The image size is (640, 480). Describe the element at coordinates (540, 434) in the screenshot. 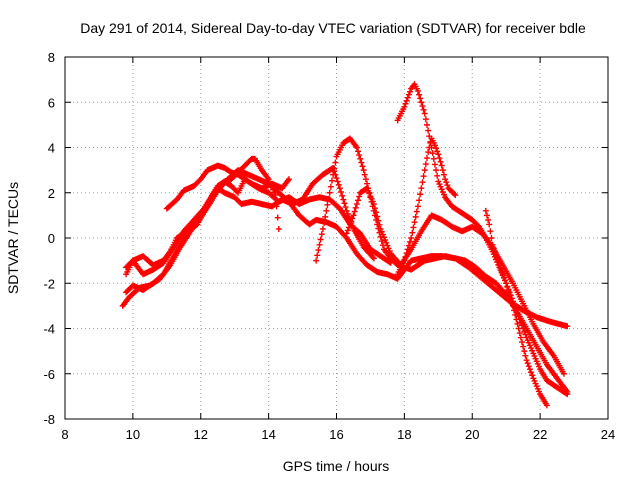

I see `x-tick-label: 22` at that location.